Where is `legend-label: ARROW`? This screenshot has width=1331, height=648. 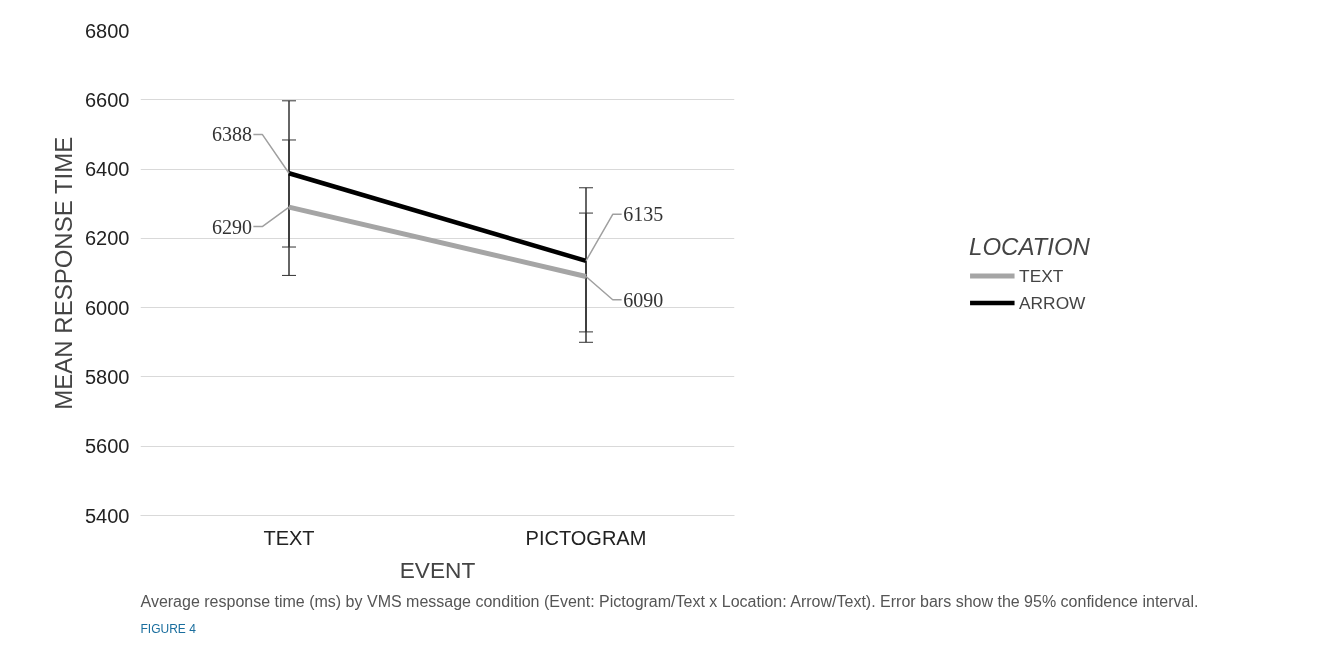 legend-label: ARROW is located at coordinates (1052, 302).